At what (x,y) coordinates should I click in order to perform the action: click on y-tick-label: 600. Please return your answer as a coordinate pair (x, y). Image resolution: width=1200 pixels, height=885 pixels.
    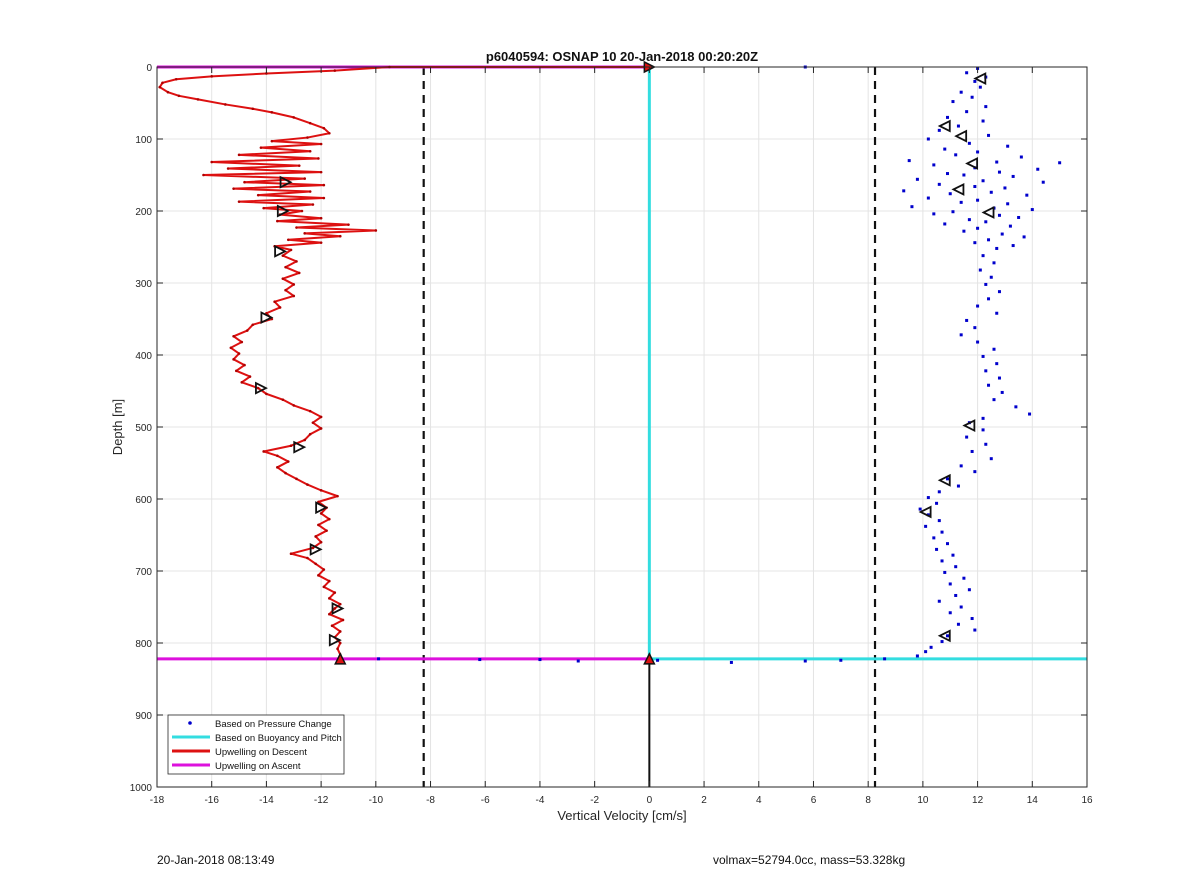
    Looking at the image, I should click on (143, 500).